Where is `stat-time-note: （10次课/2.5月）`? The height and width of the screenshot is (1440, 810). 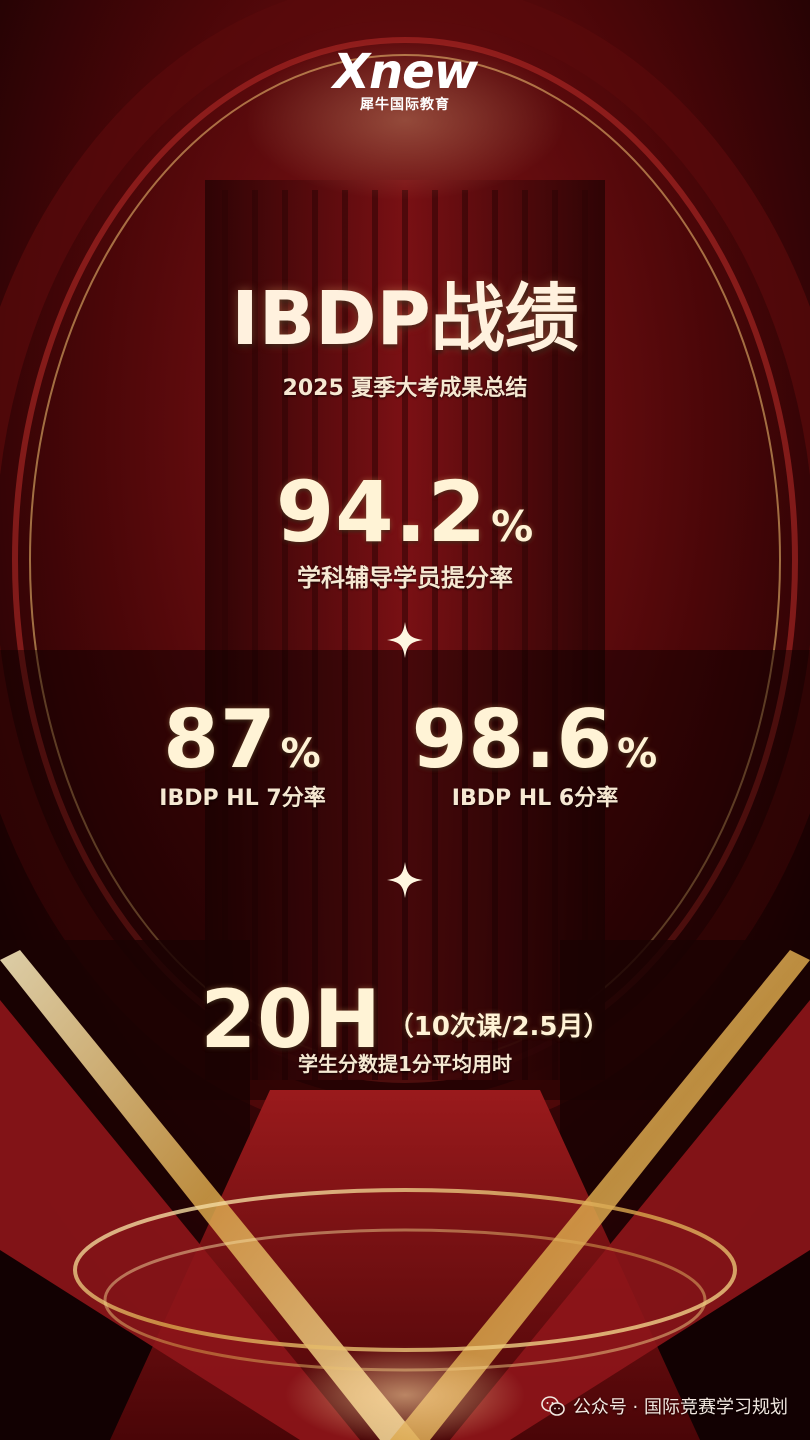 stat-time-note: （10次课/2.5月） is located at coordinates (498, 1027).